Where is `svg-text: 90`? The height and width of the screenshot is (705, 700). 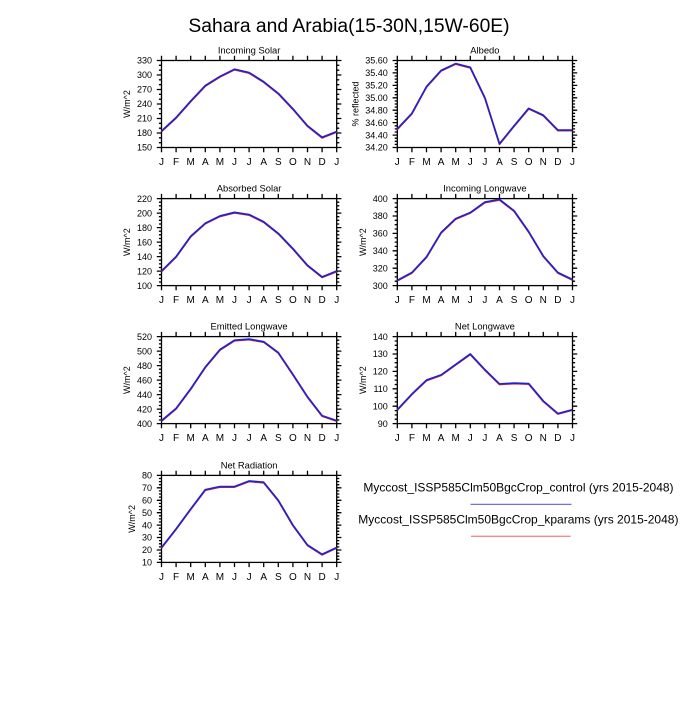 svg-text: 90 is located at coordinates (383, 424).